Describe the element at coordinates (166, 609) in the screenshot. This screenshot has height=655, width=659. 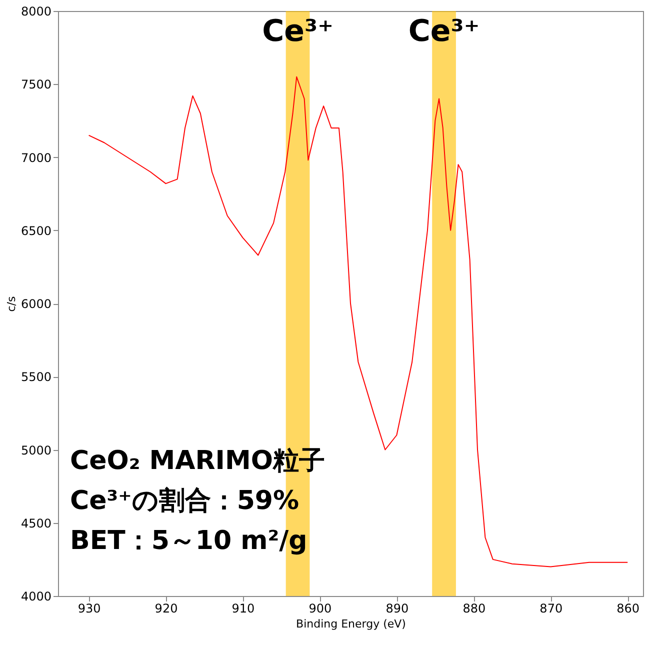
I see `x-tick-label: 920` at that location.